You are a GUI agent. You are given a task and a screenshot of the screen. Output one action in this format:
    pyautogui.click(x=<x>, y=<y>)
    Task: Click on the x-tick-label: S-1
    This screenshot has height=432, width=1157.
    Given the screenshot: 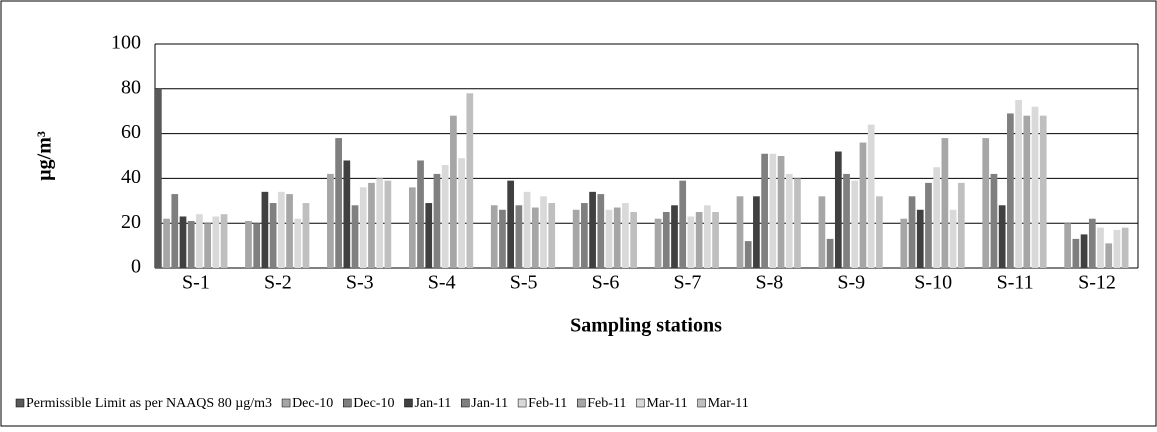 What is the action you would take?
    pyautogui.click(x=196, y=283)
    